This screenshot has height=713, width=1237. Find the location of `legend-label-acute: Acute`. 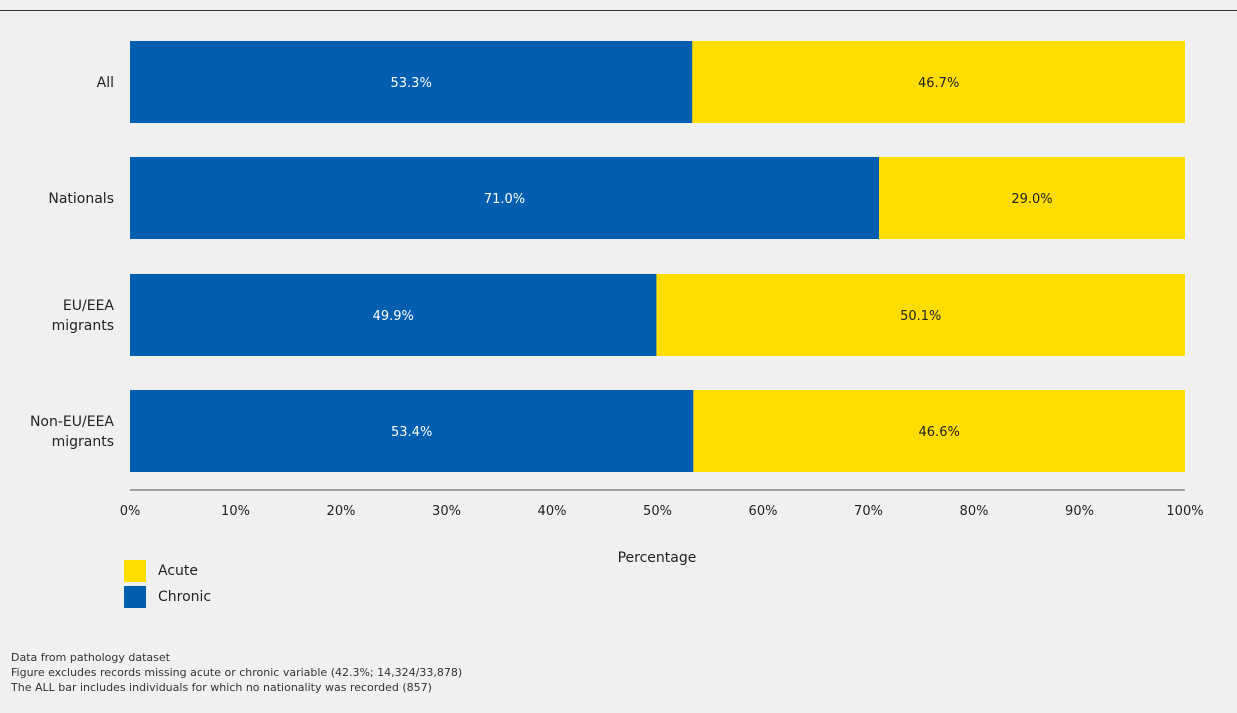

legend-label-acute: Acute is located at coordinates (178, 571).